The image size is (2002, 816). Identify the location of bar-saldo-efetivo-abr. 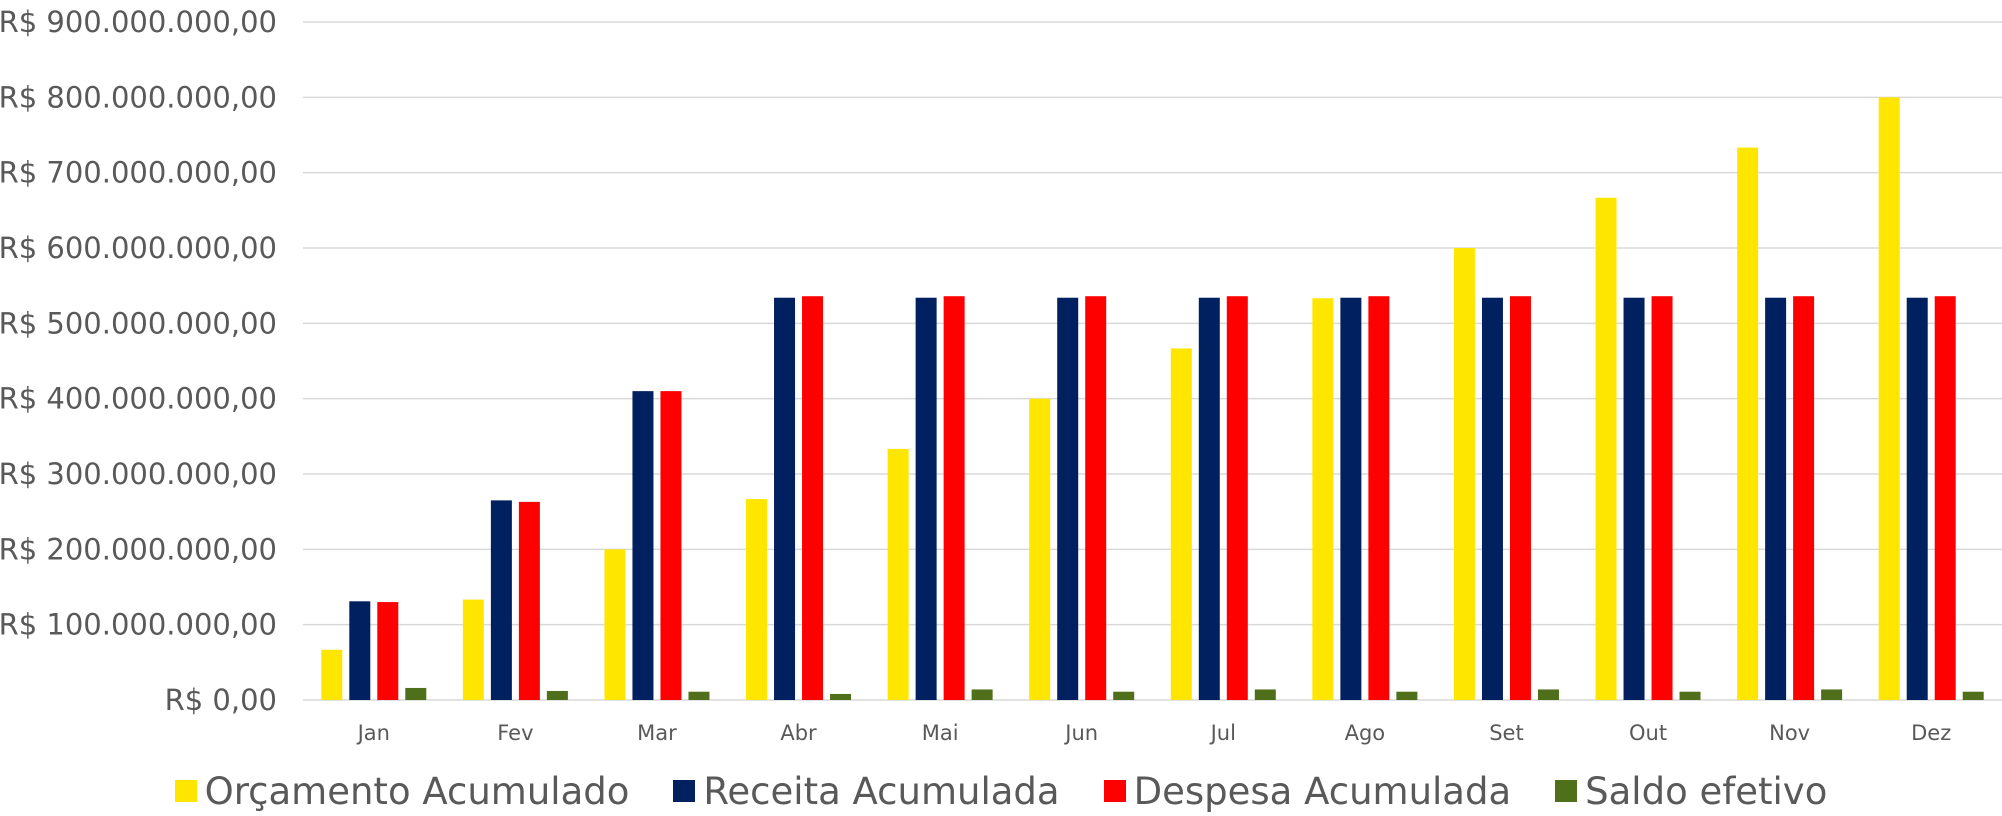
(841, 696).